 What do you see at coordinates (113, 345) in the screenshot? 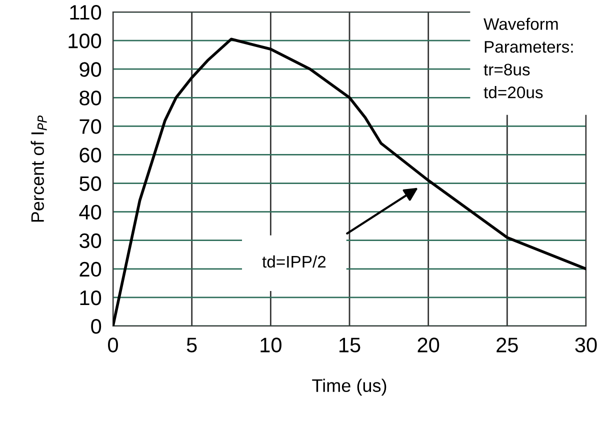
I see `x-tick-label: 0` at bounding box center [113, 345].